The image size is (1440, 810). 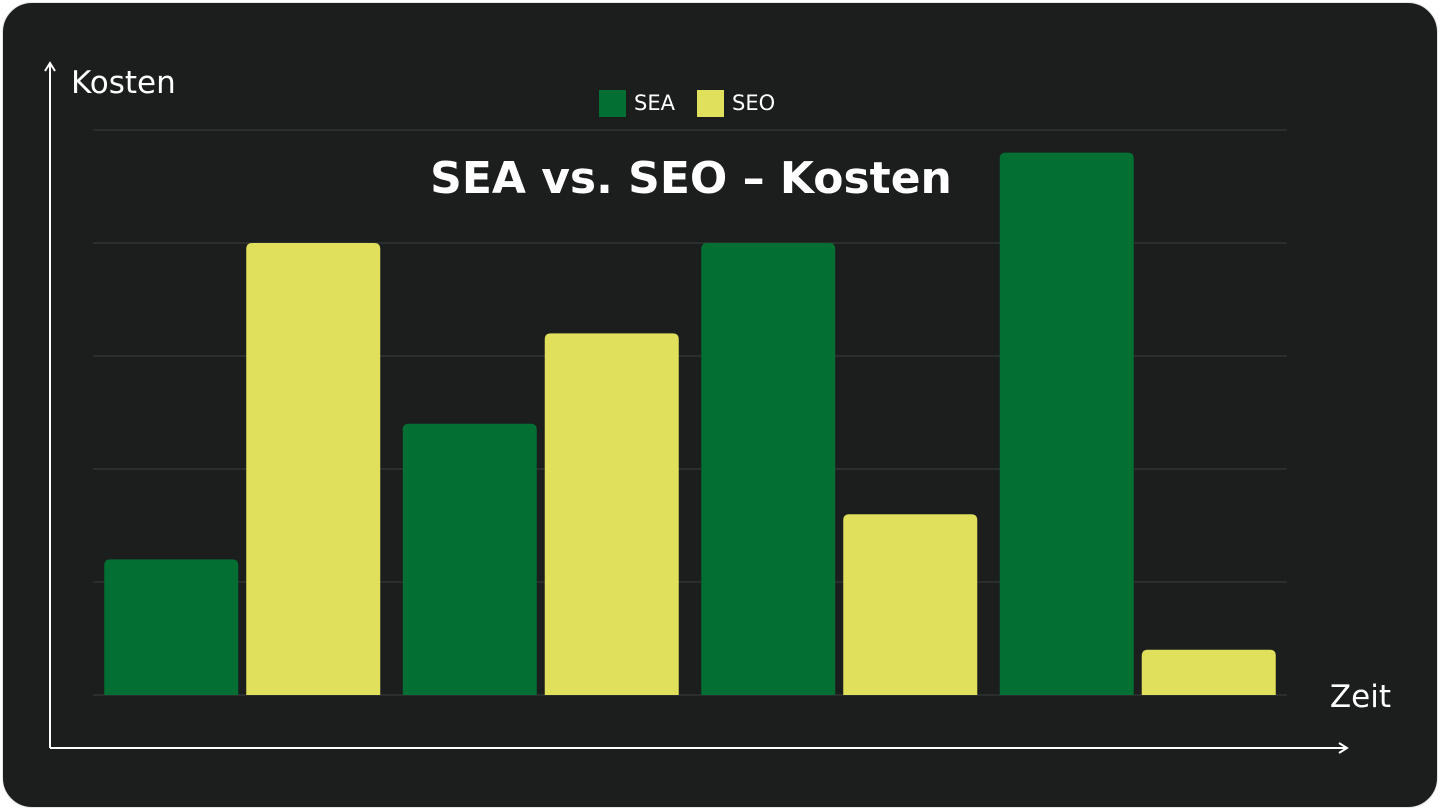 What do you see at coordinates (1360, 697) in the screenshot?
I see `x-axis-label: Zeit` at bounding box center [1360, 697].